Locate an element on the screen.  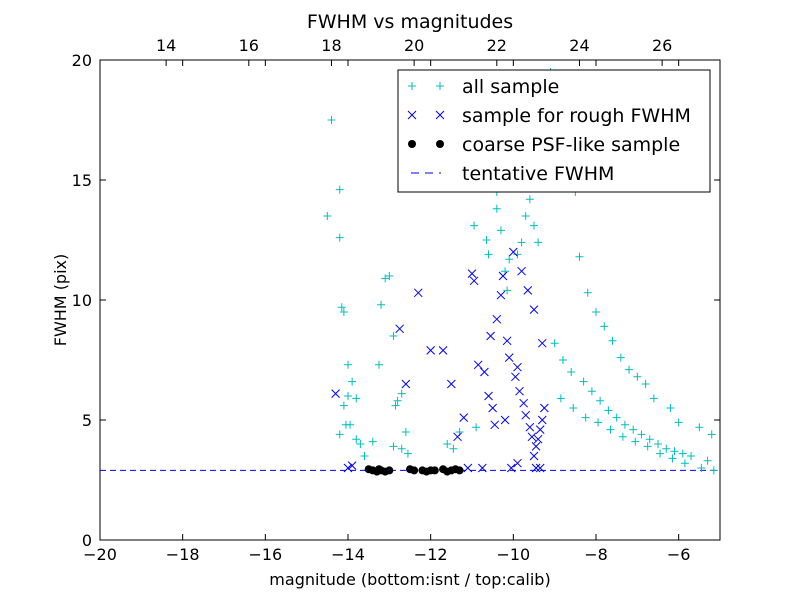
legend-marker-x is located at coordinates (426, 115).